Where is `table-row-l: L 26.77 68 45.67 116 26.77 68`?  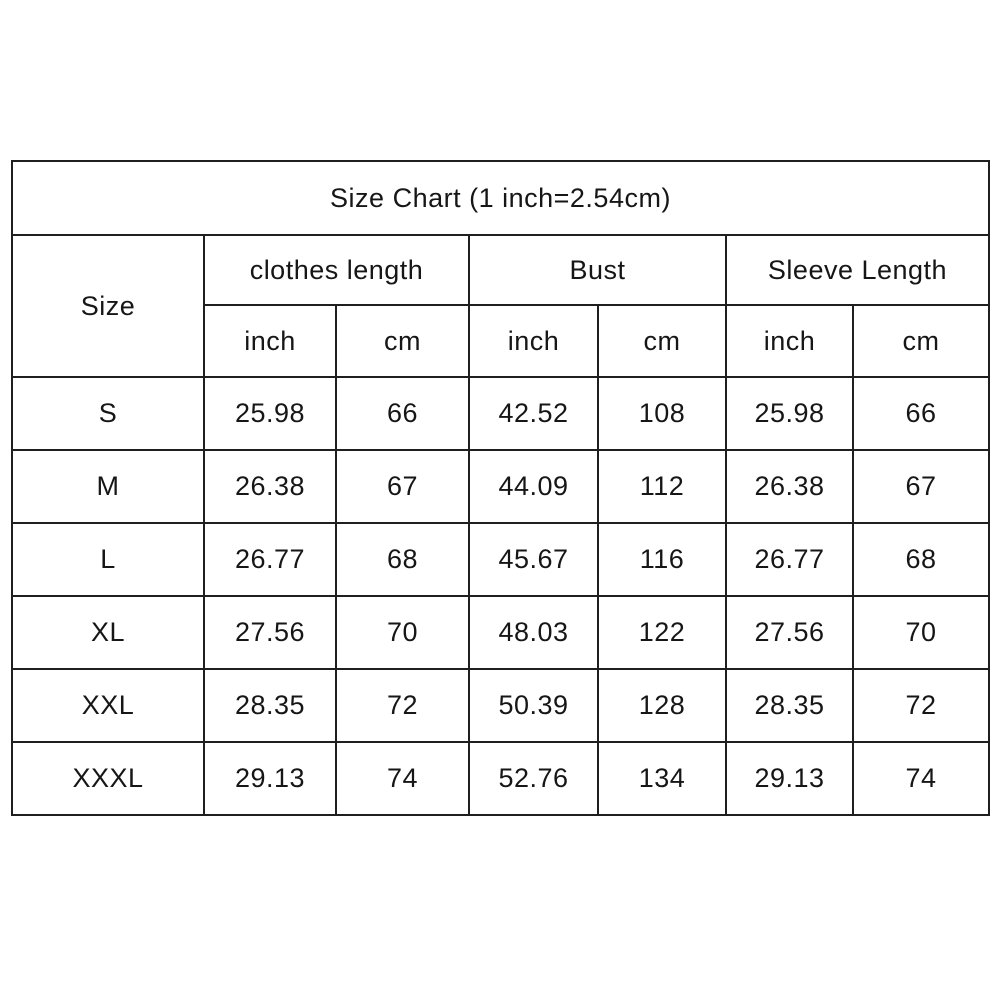 table-row-l: L 26.77 68 45.67 116 26.77 68 is located at coordinates (500, 559).